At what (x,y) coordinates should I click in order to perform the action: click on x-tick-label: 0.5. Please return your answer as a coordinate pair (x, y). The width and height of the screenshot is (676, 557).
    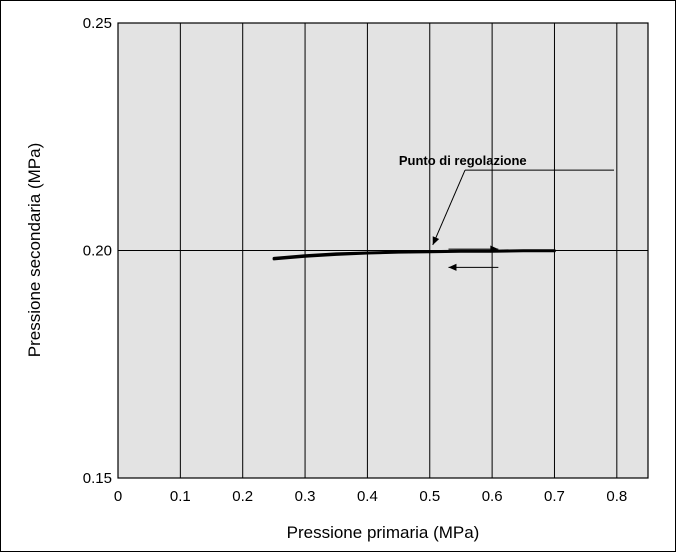
    Looking at the image, I should click on (429, 496).